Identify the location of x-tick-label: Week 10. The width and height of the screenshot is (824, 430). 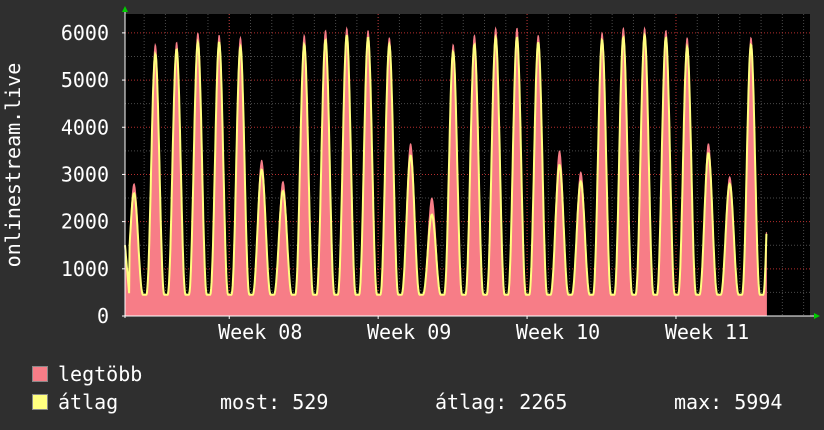
(558, 332).